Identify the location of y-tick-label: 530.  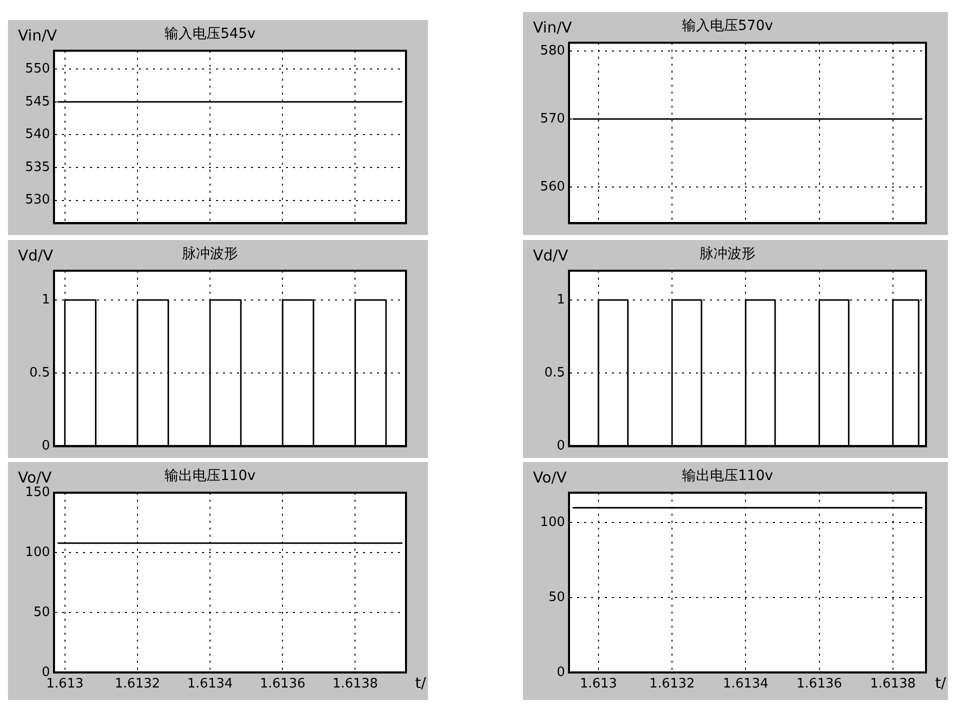
(37, 200).